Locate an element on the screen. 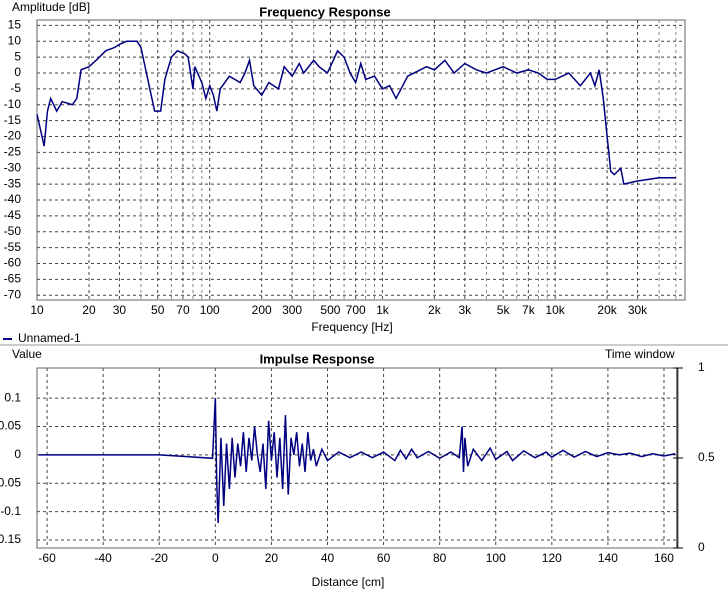  y2-axis-label: Time window is located at coordinates (640, 354).